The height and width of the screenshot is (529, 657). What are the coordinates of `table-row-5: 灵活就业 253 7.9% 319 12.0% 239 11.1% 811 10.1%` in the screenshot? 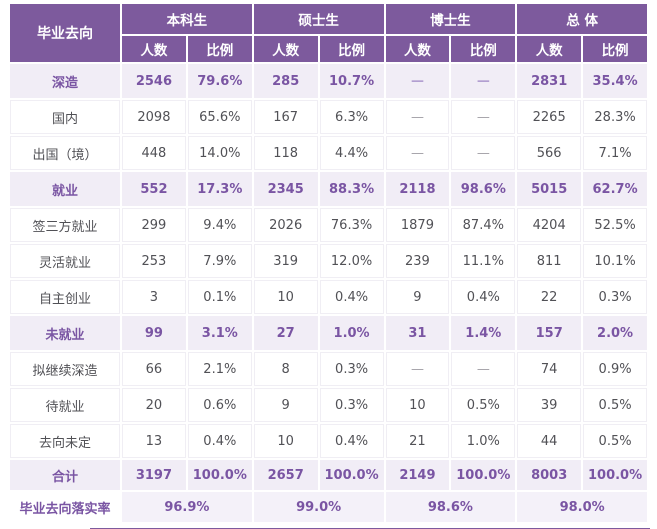 It's located at (328, 261).